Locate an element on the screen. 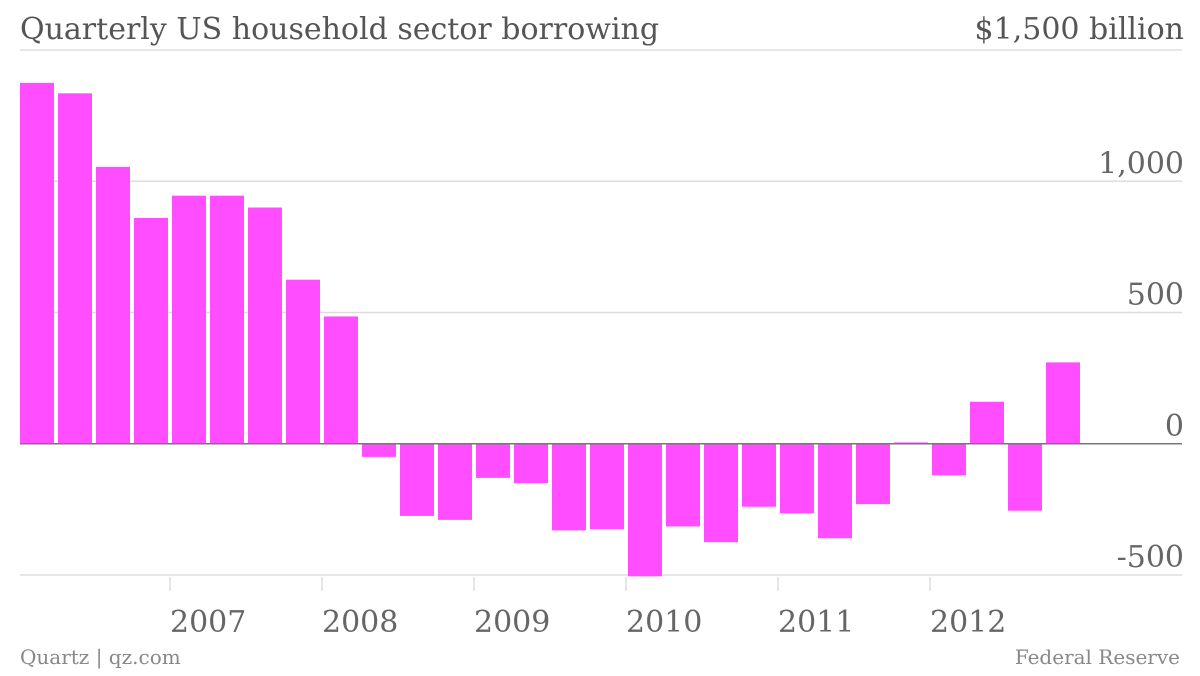 Image resolution: width=1200 pixels, height=676 pixels. y-tick-label: 0 is located at coordinates (1174, 426).